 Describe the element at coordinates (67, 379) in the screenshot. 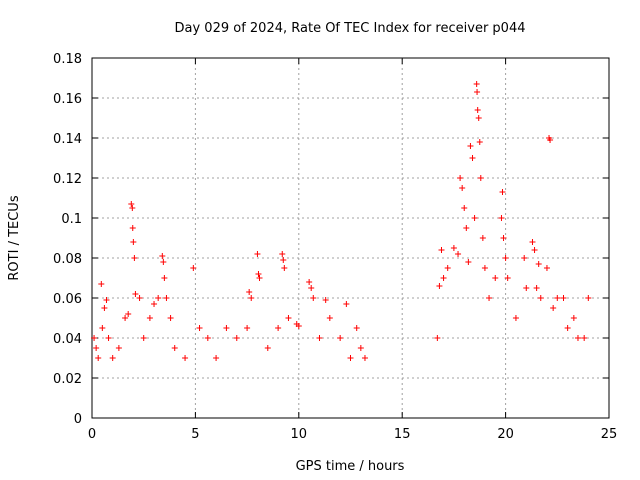

I see `y-tick-label: 0.02` at that location.